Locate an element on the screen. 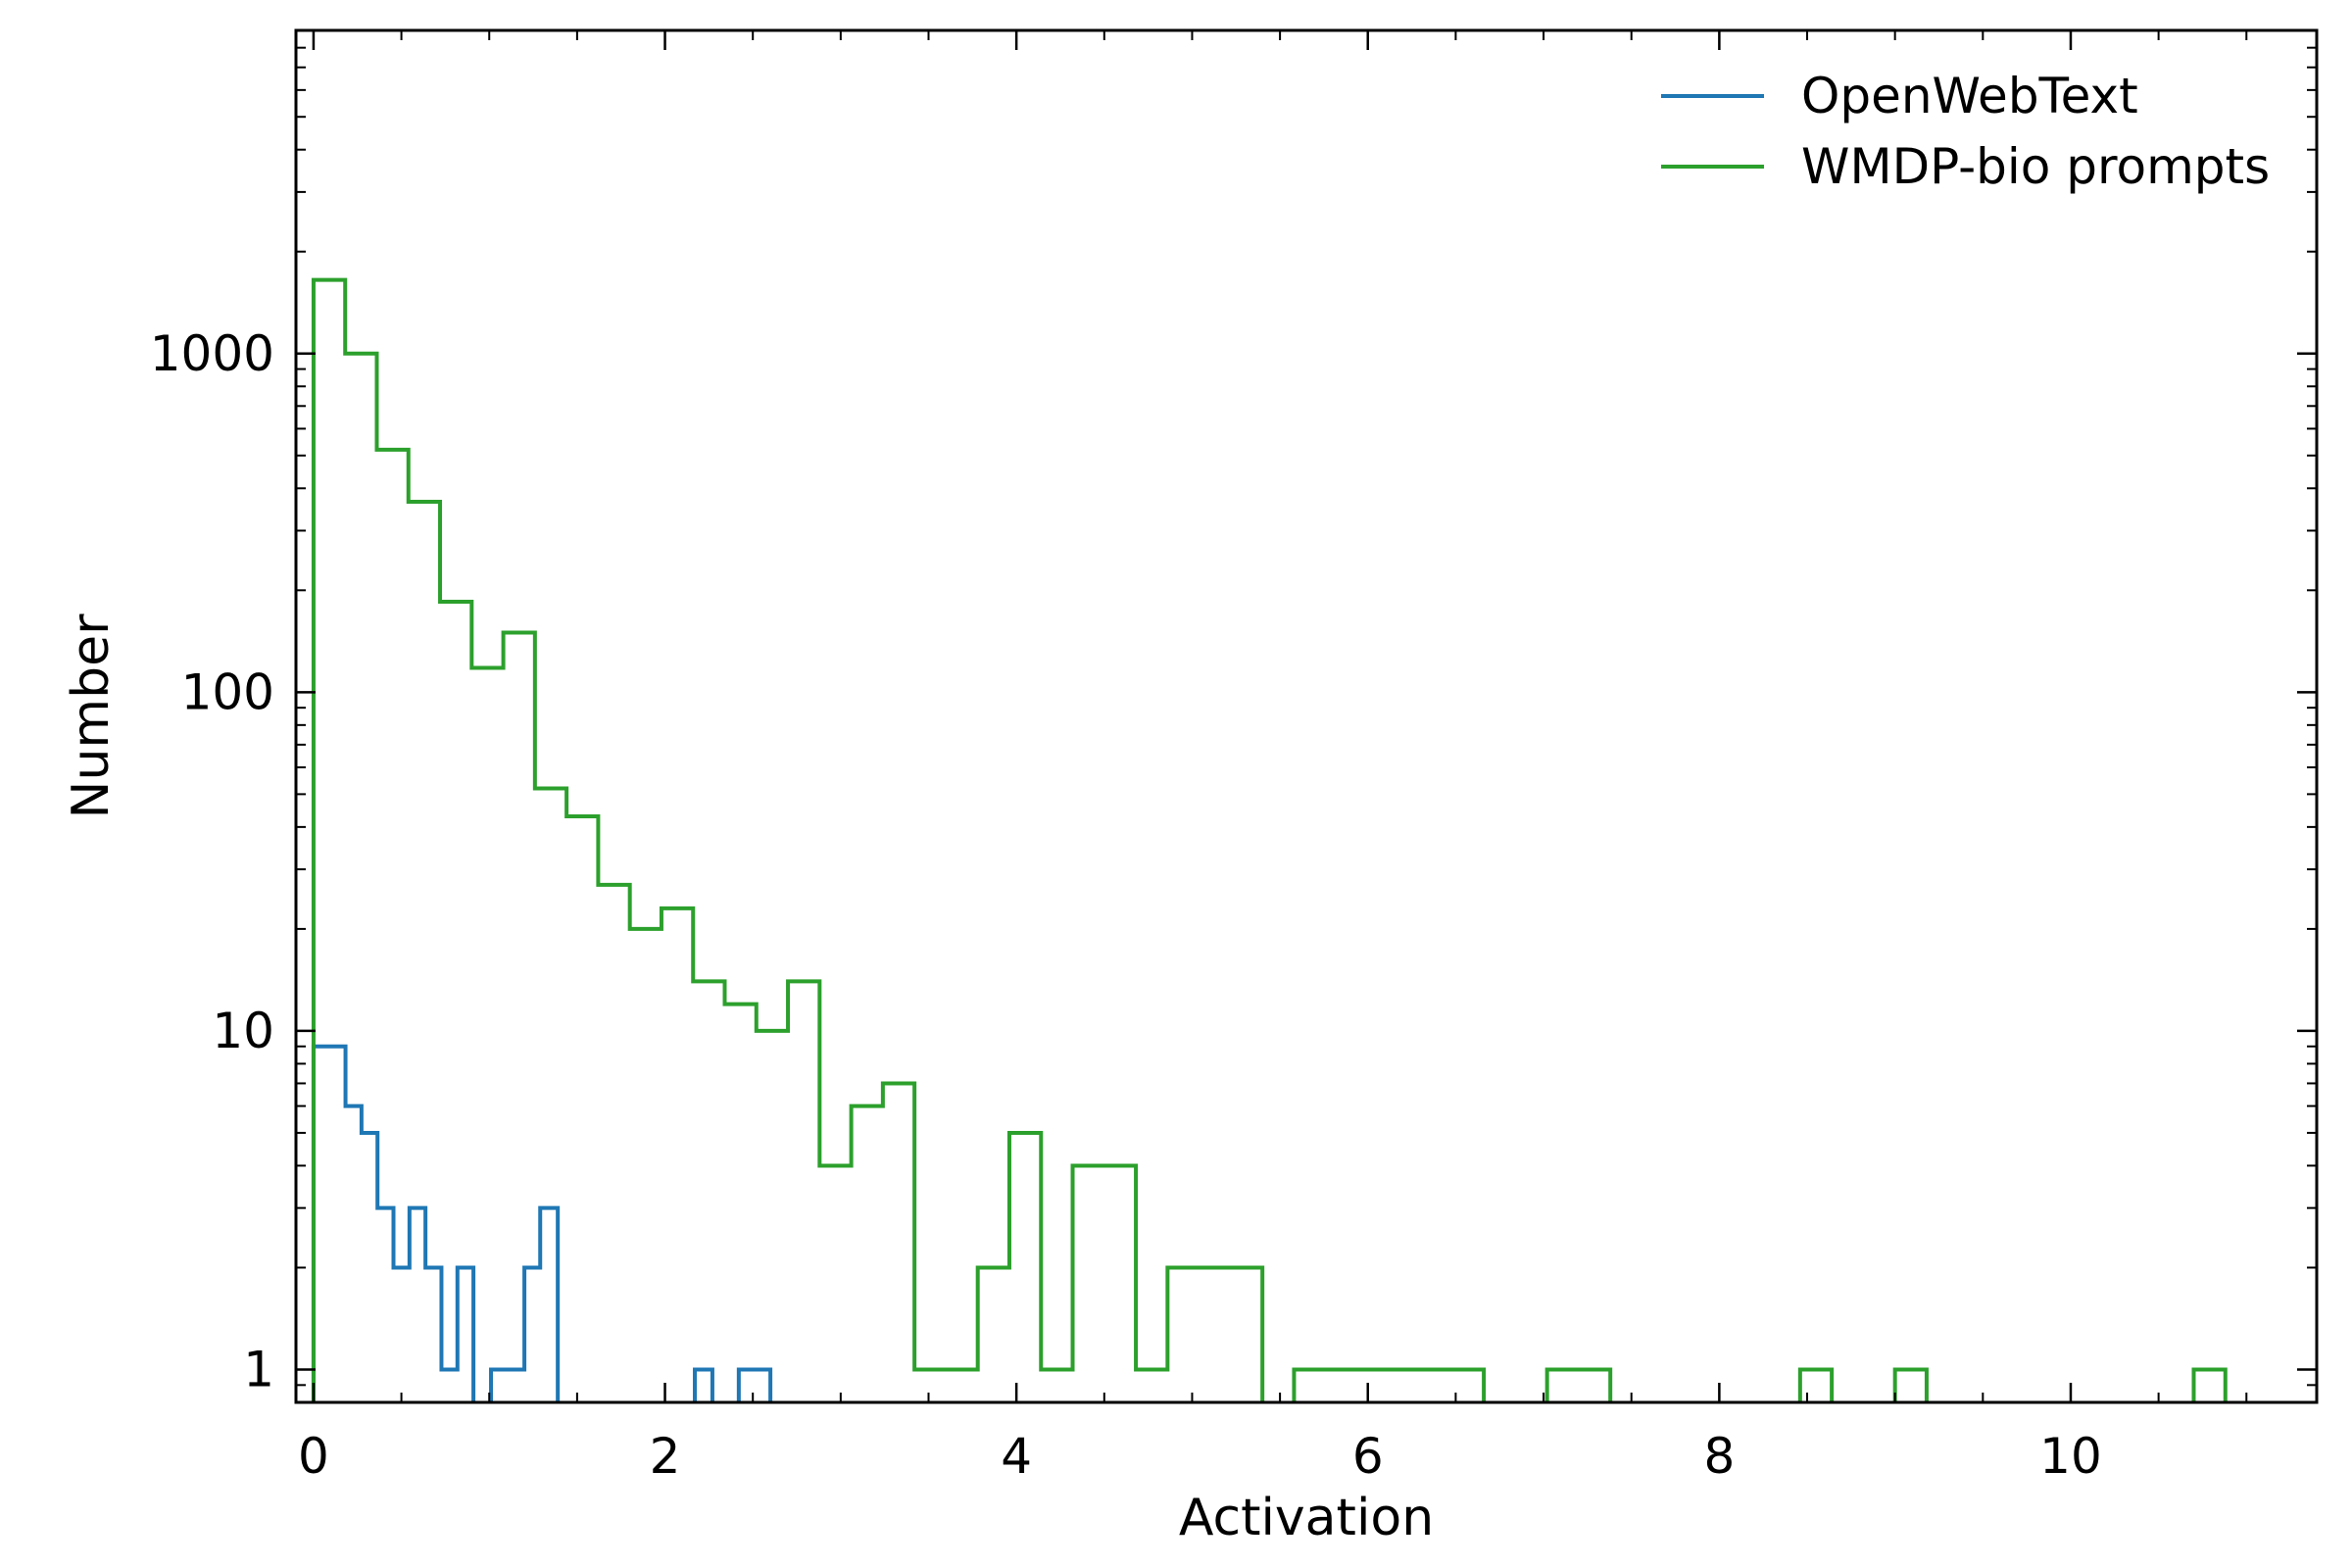 This screenshot has width=2352, height=1568. y-tick-label: 1000 is located at coordinates (212, 353).